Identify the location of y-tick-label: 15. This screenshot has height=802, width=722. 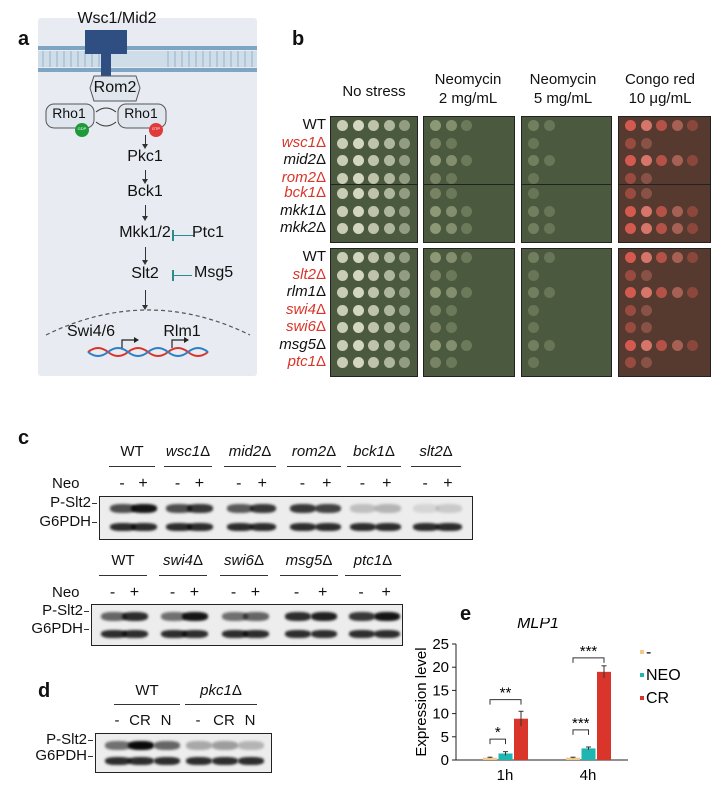
(440, 690).